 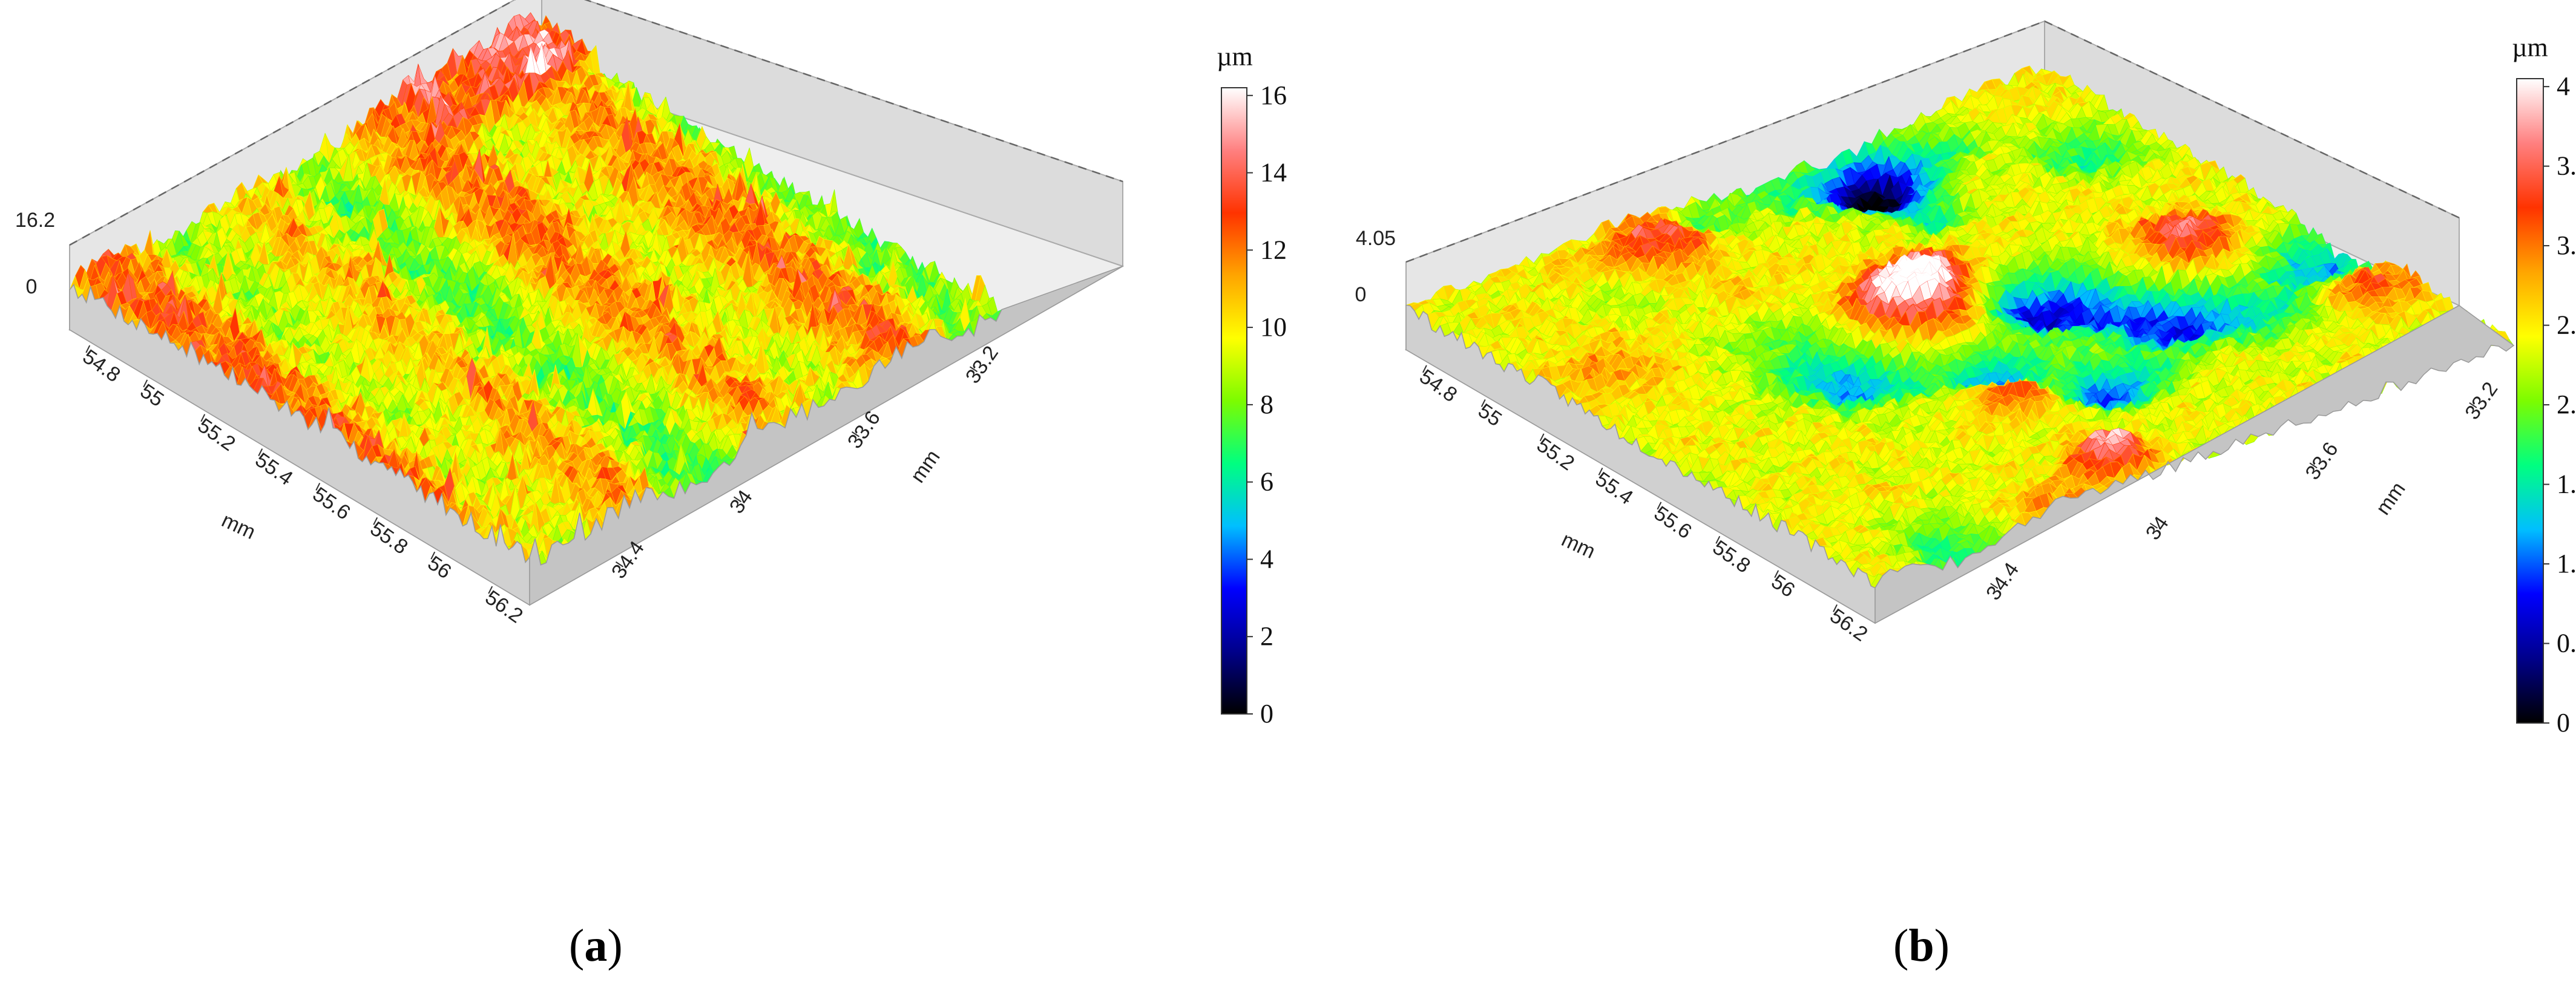 I want to click on colorbar-tick-label: 1.0, so click(x=2566, y=563).